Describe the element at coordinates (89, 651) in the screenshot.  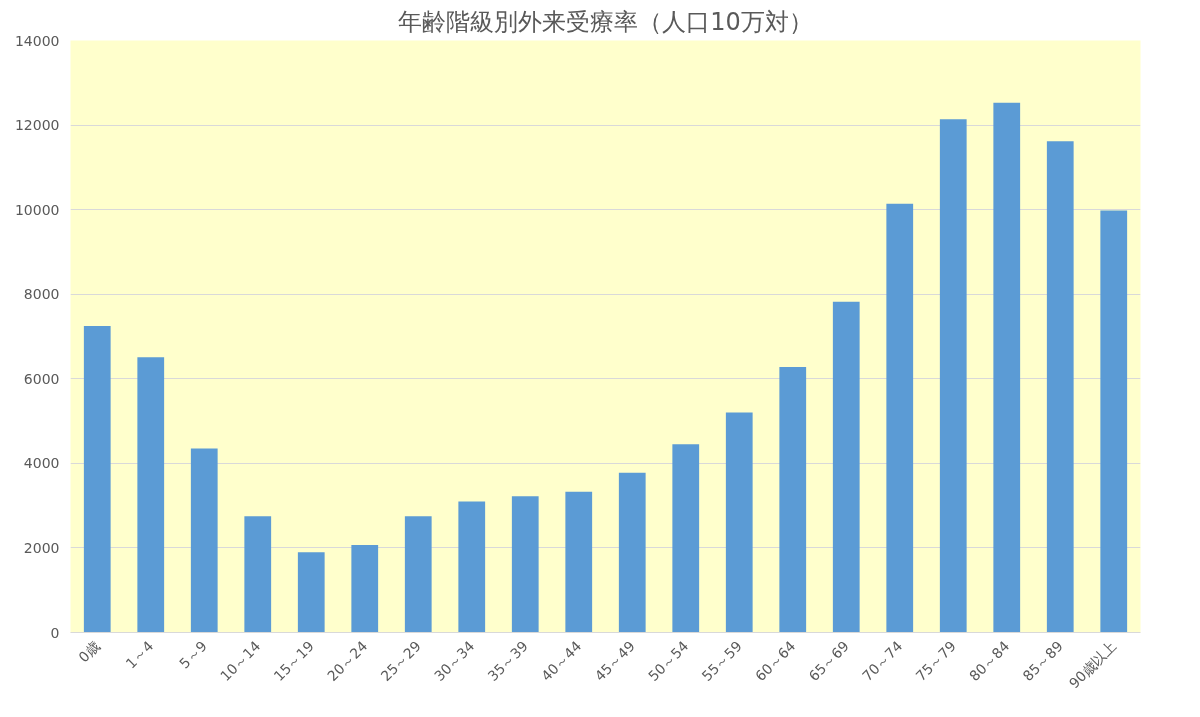
I see `x-tick-label: 0歳` at that location.